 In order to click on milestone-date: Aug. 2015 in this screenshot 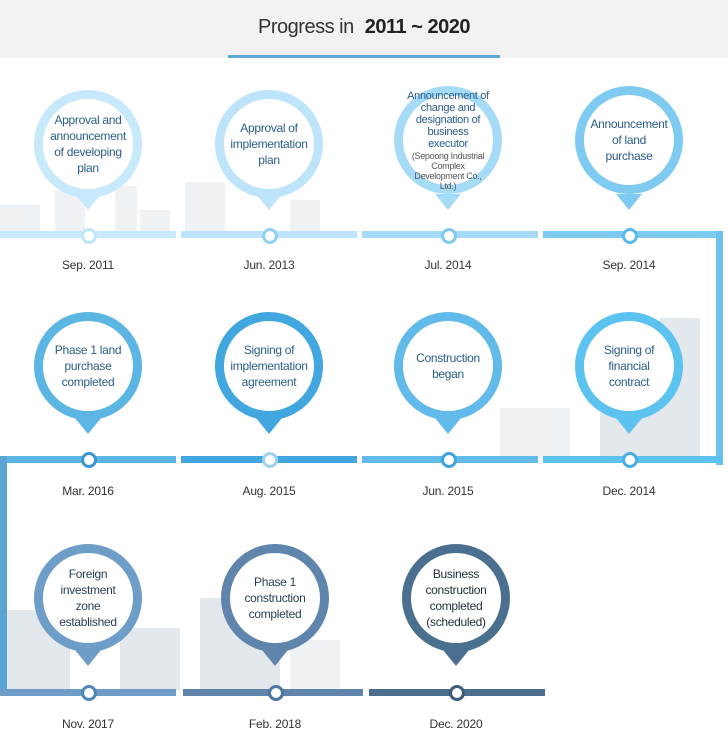, I will do `click(269, 491)`.